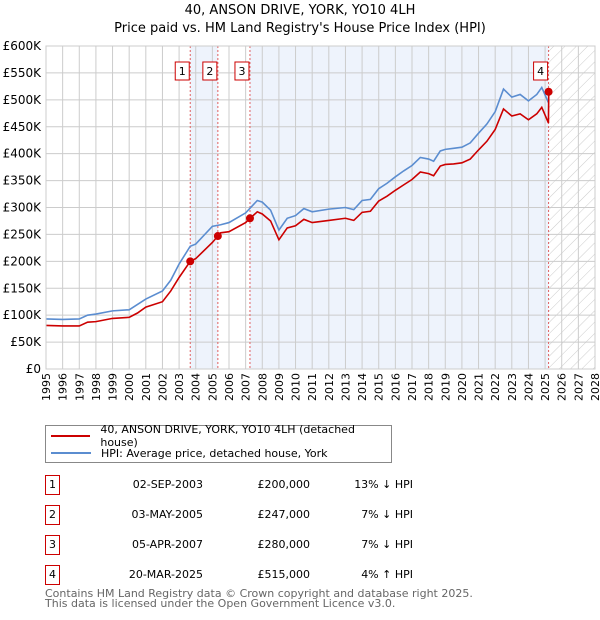  Describe the element at coordinates (245, 515) in the screenshot. I see `sale-row: 2 03-MAY-2005 £247,000 7% ↓ HPI` at that location.